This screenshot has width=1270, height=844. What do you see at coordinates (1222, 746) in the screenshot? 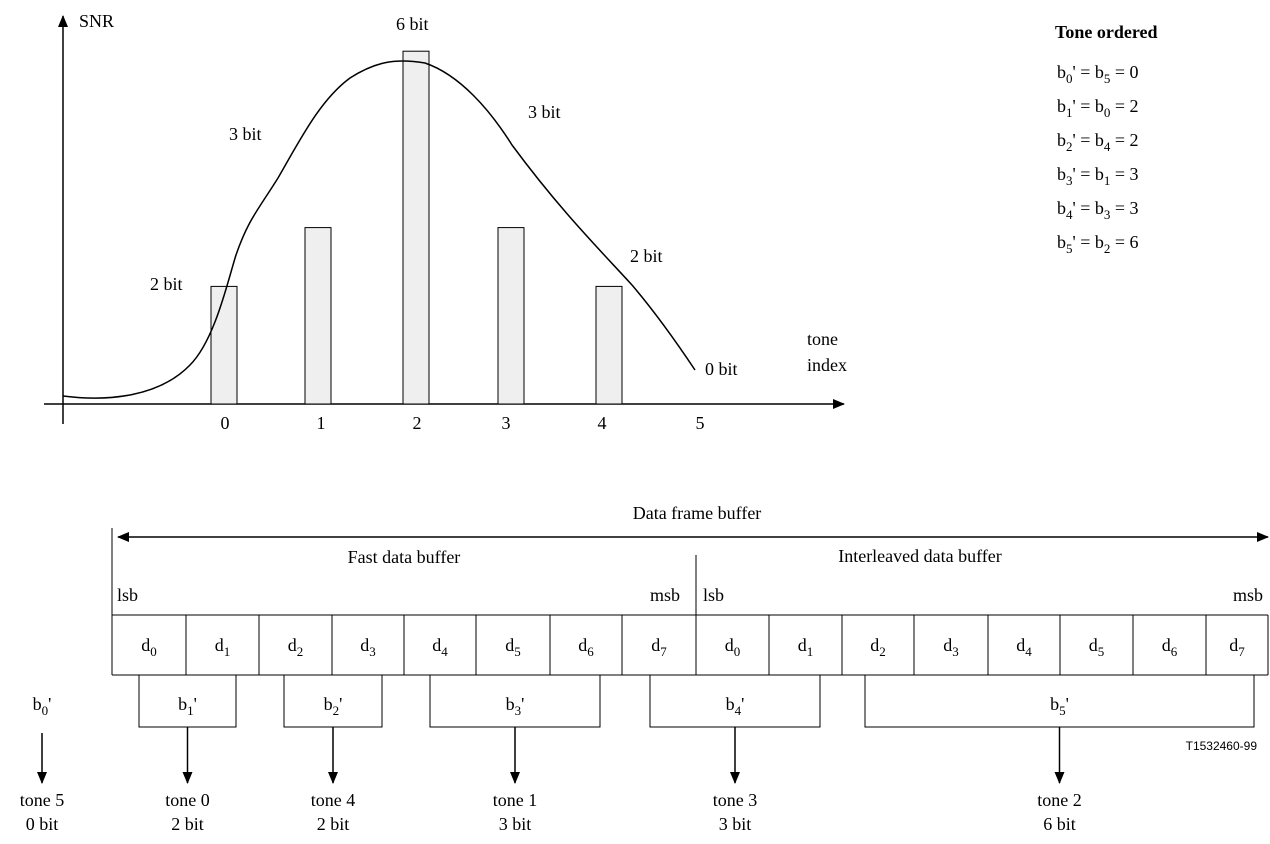
I see `figure-code: T1532460-99` at bounding box center [1222, 746].